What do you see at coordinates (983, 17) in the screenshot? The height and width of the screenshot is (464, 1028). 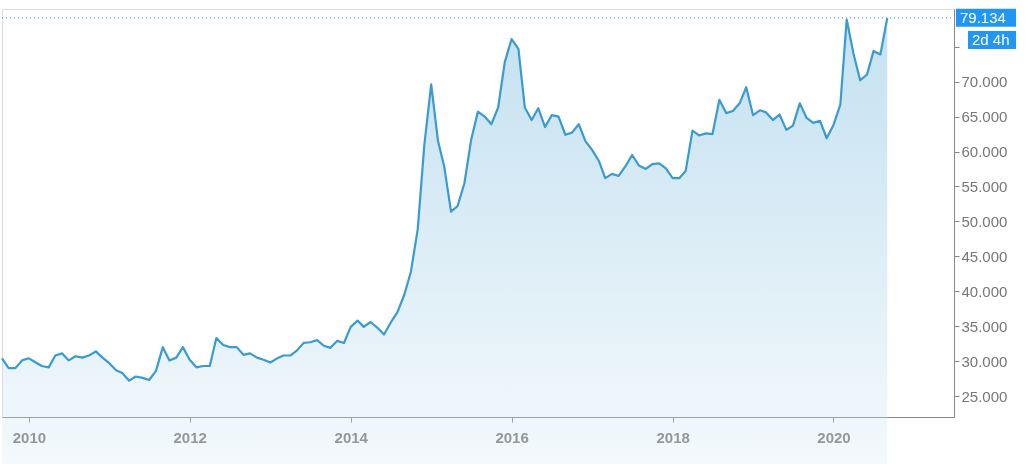 I see `ref-line-label: 79.134` at bounding box center [983, 17].